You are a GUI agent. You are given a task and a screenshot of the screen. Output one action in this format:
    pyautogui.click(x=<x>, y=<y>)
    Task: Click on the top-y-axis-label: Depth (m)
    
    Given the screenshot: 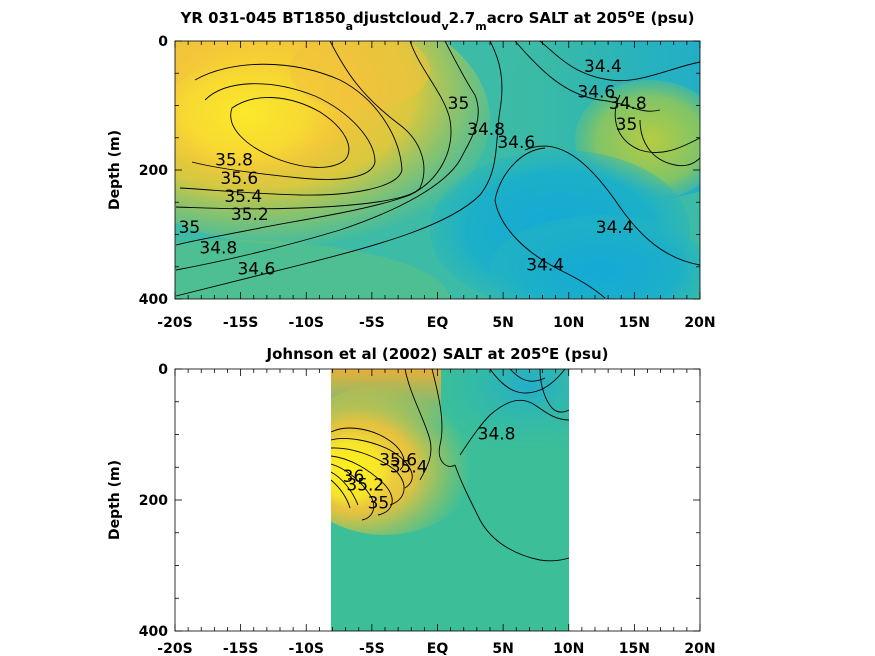 What is the action you would take?
    pyautogui.click(x=115, y=170)
    